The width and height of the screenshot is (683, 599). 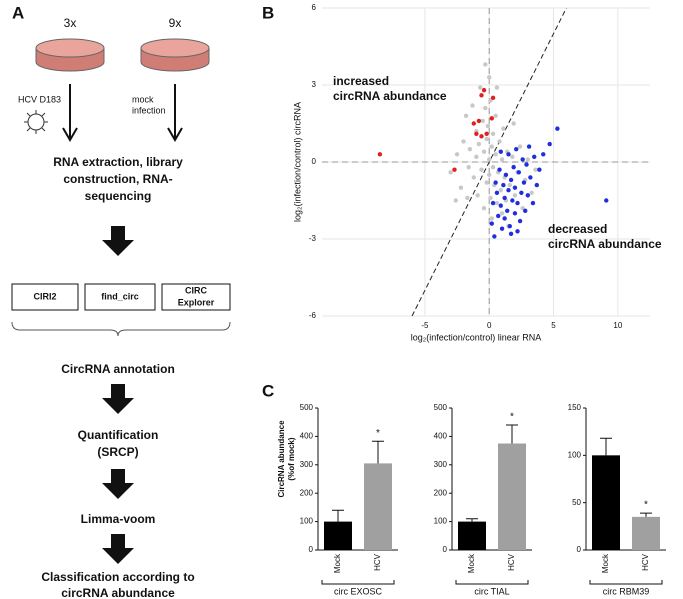 What do you see at coordinates (268, 12) in the screenshot?
I see `panel-label: B` at bounding box center [268, 12].